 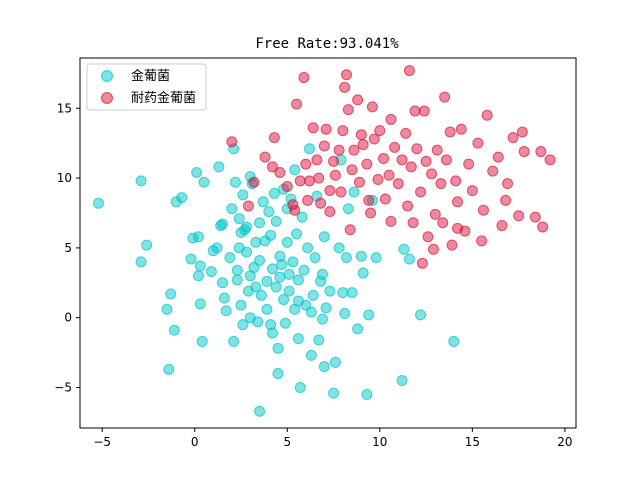 I want to click on y-tick-label: 15, so click(x=64, y=108).